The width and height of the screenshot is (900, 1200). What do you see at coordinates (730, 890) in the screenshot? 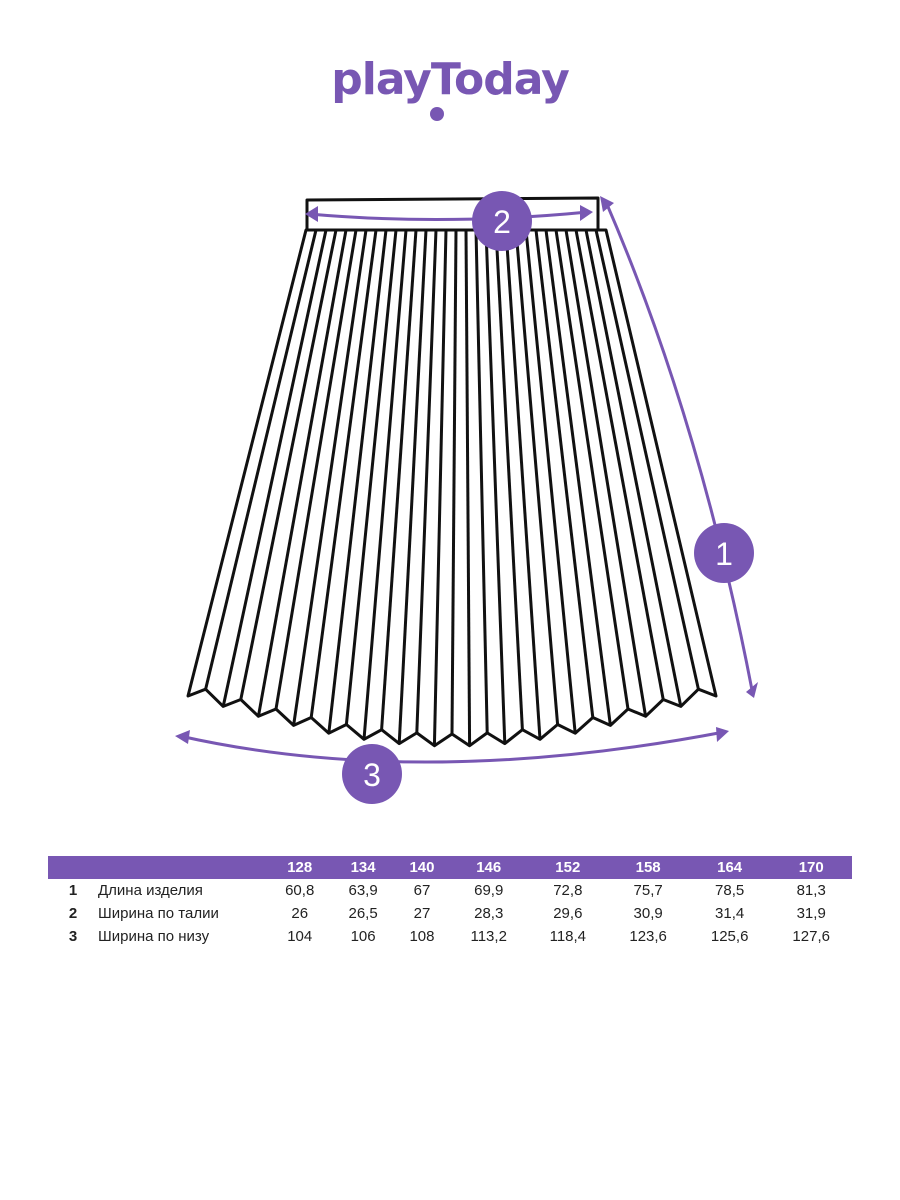
I see `measurement-value: 78,5` at bounding box center [730, 890].